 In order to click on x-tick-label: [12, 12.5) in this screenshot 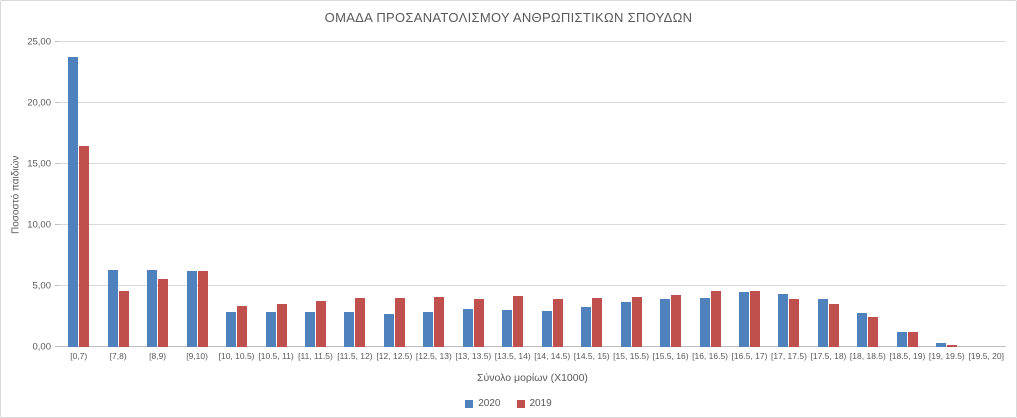, I will do `click(394, 356)`.